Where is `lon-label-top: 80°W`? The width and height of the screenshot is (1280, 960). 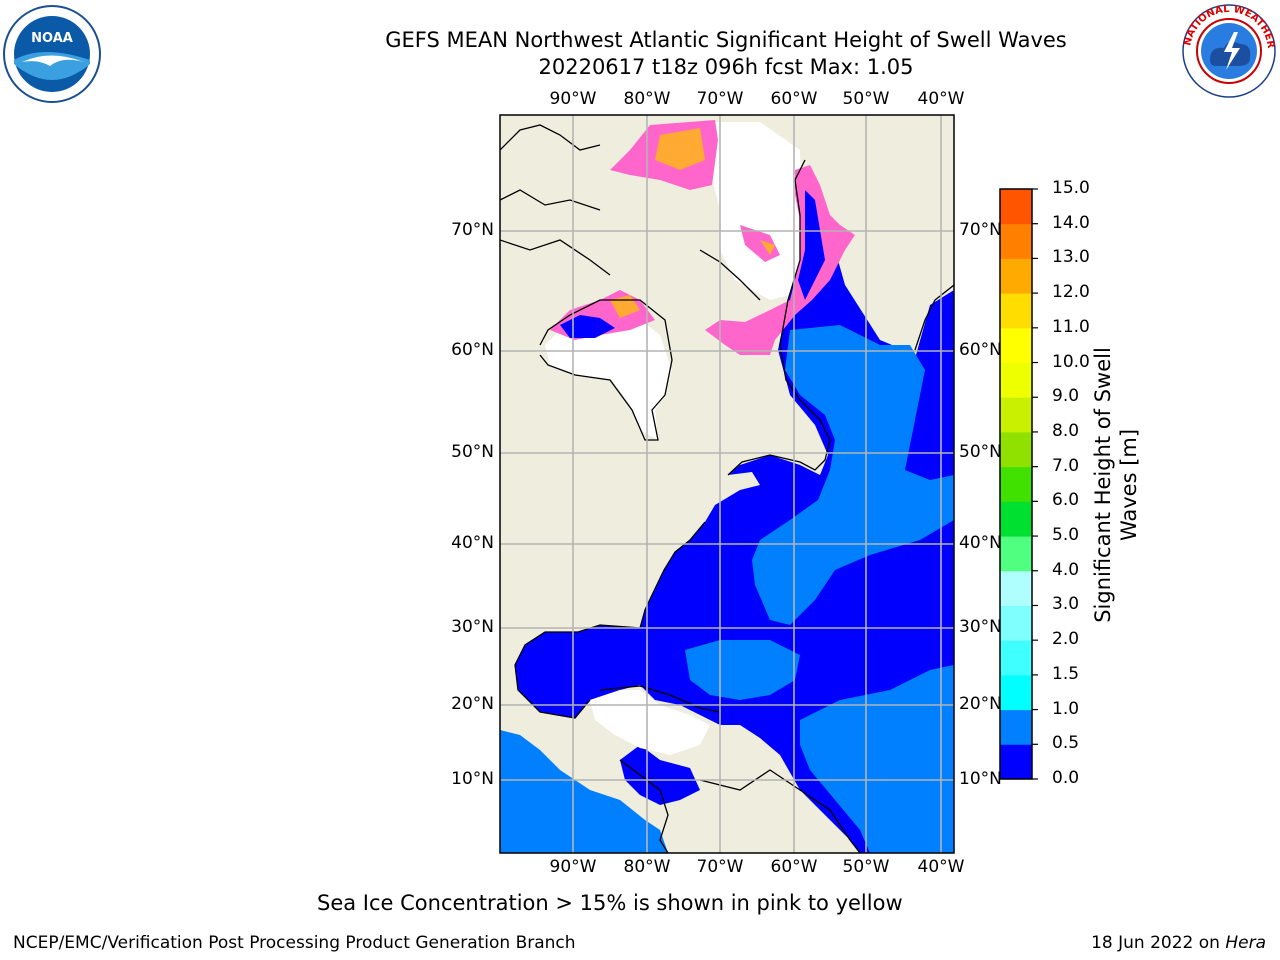
lon-label-top: 80°W is located at coordinates (647, 99).